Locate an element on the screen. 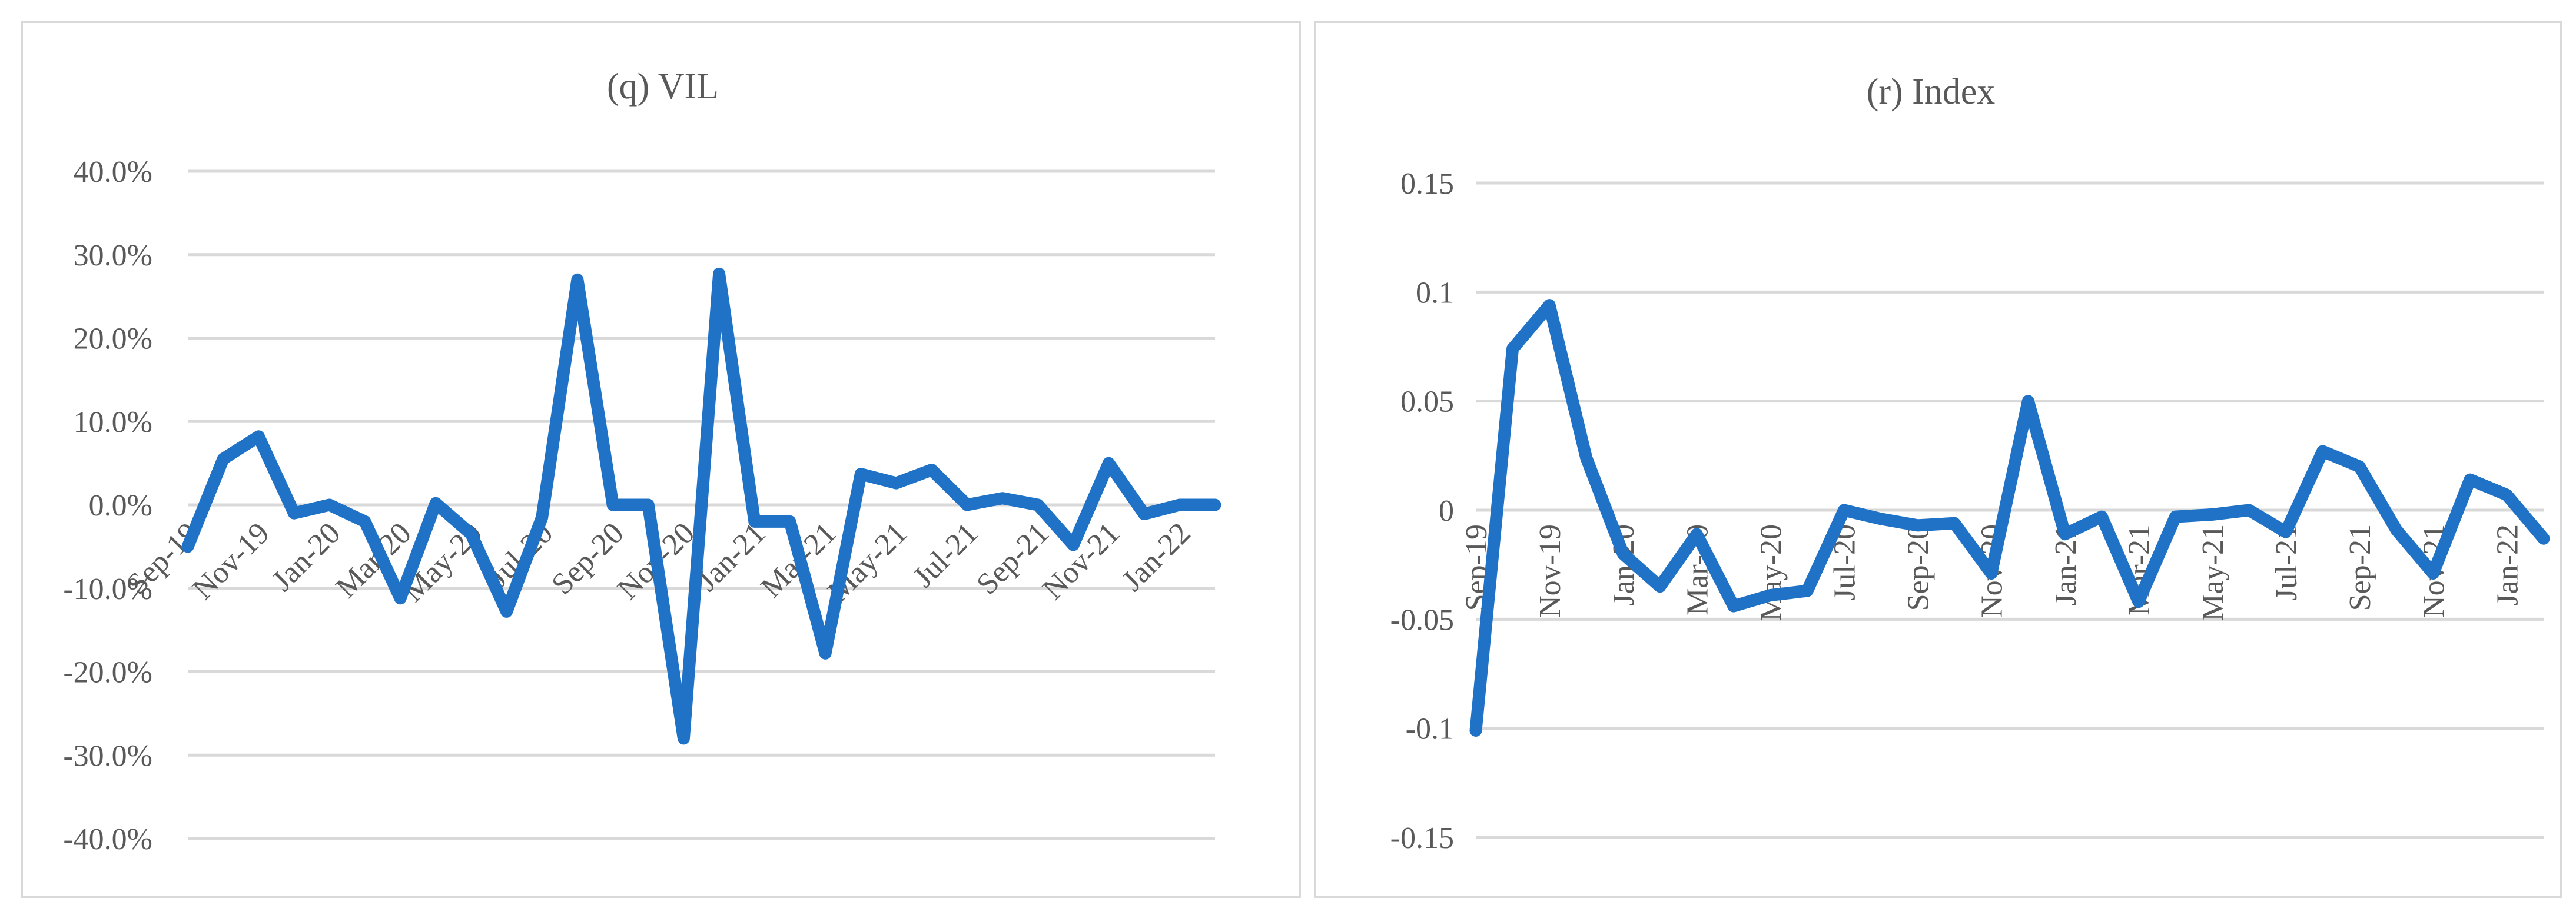 The width and height of the screenshot is (2576, 905). y-tick-label: 0.05 is located at coordinates (1427, 402).